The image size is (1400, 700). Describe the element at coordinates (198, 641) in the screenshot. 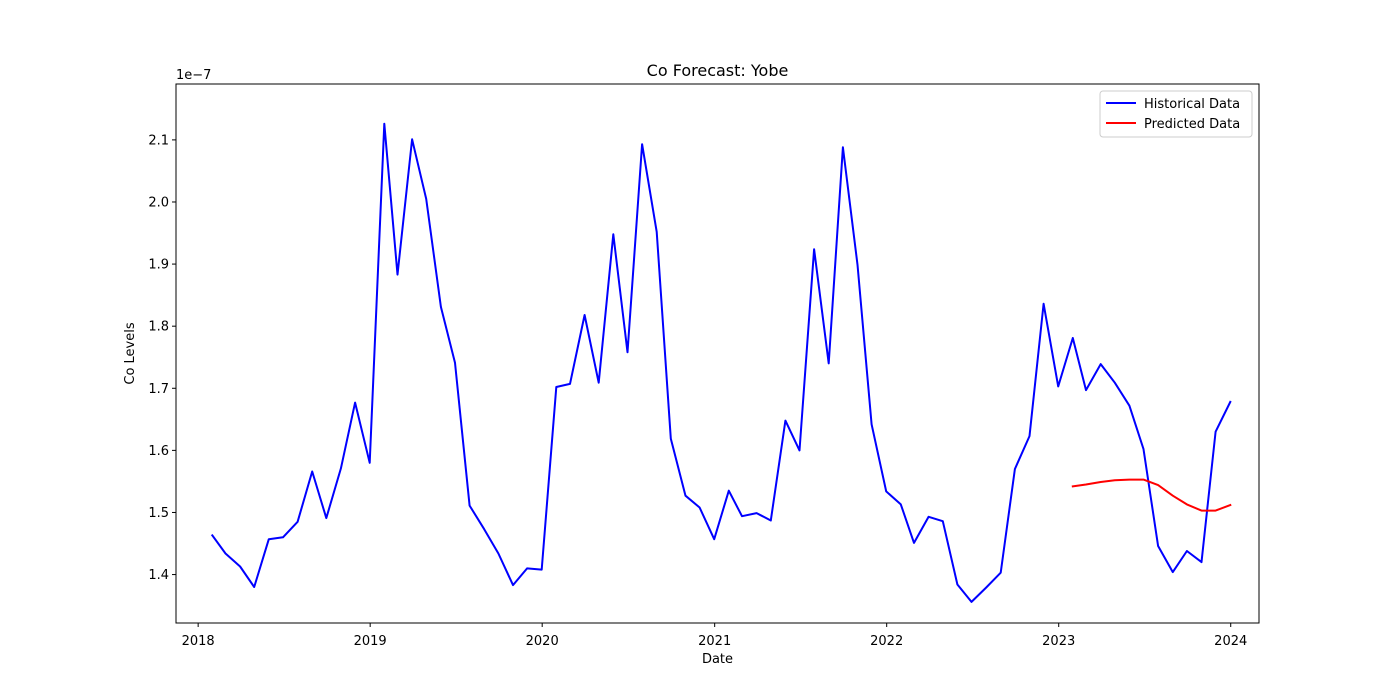

I see `x-tick-label: 2018` at that location.